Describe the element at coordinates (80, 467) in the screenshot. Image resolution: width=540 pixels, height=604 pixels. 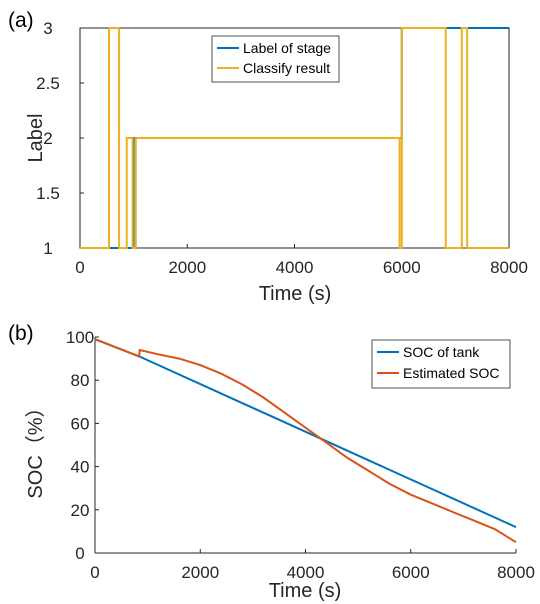
I see `y-tick-label: 40` at that location.